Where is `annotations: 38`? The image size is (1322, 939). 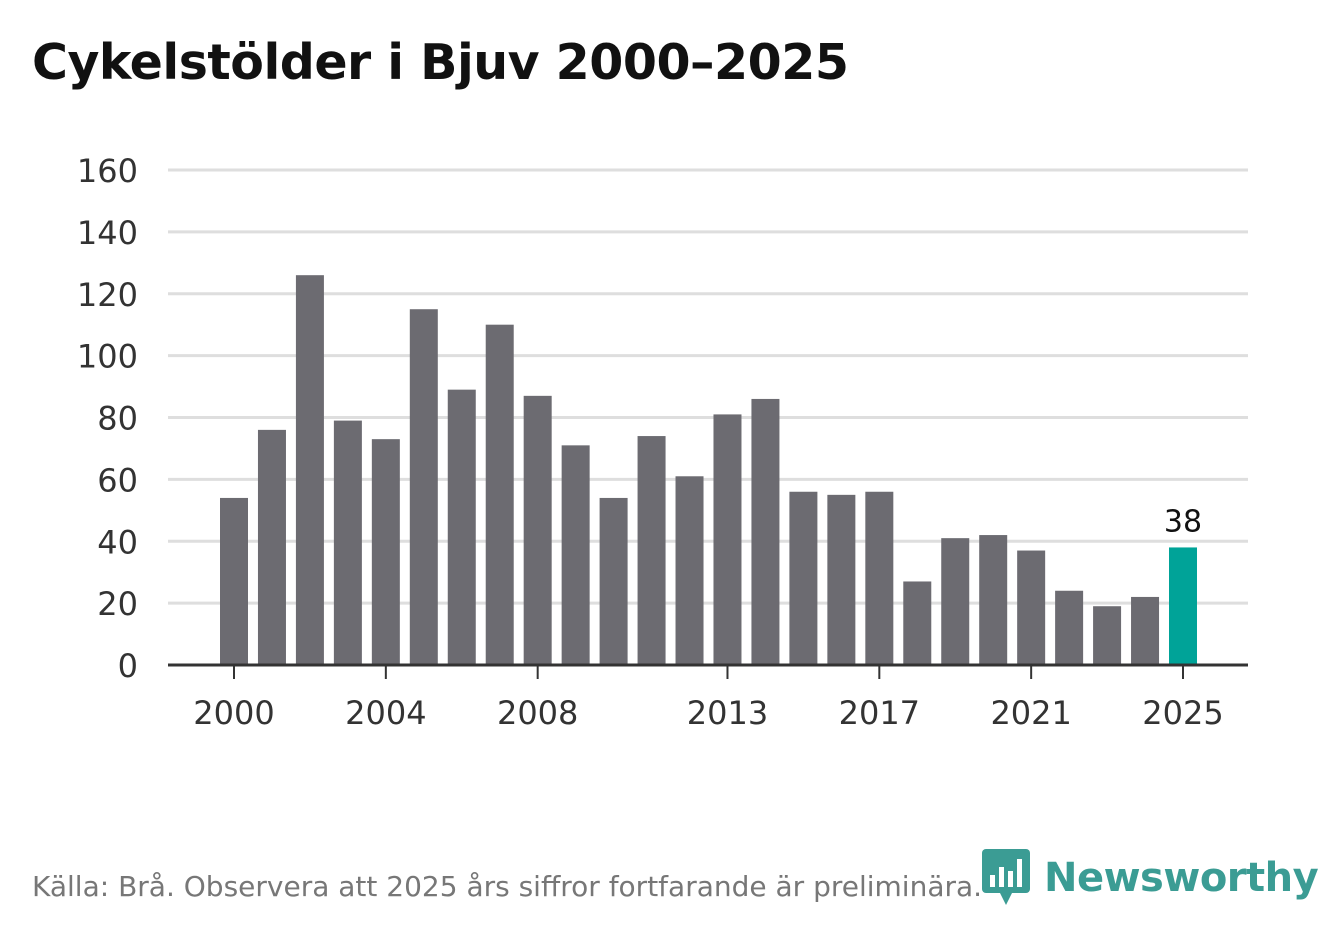
annotations: 38 is located at coordinates (1183, 521).